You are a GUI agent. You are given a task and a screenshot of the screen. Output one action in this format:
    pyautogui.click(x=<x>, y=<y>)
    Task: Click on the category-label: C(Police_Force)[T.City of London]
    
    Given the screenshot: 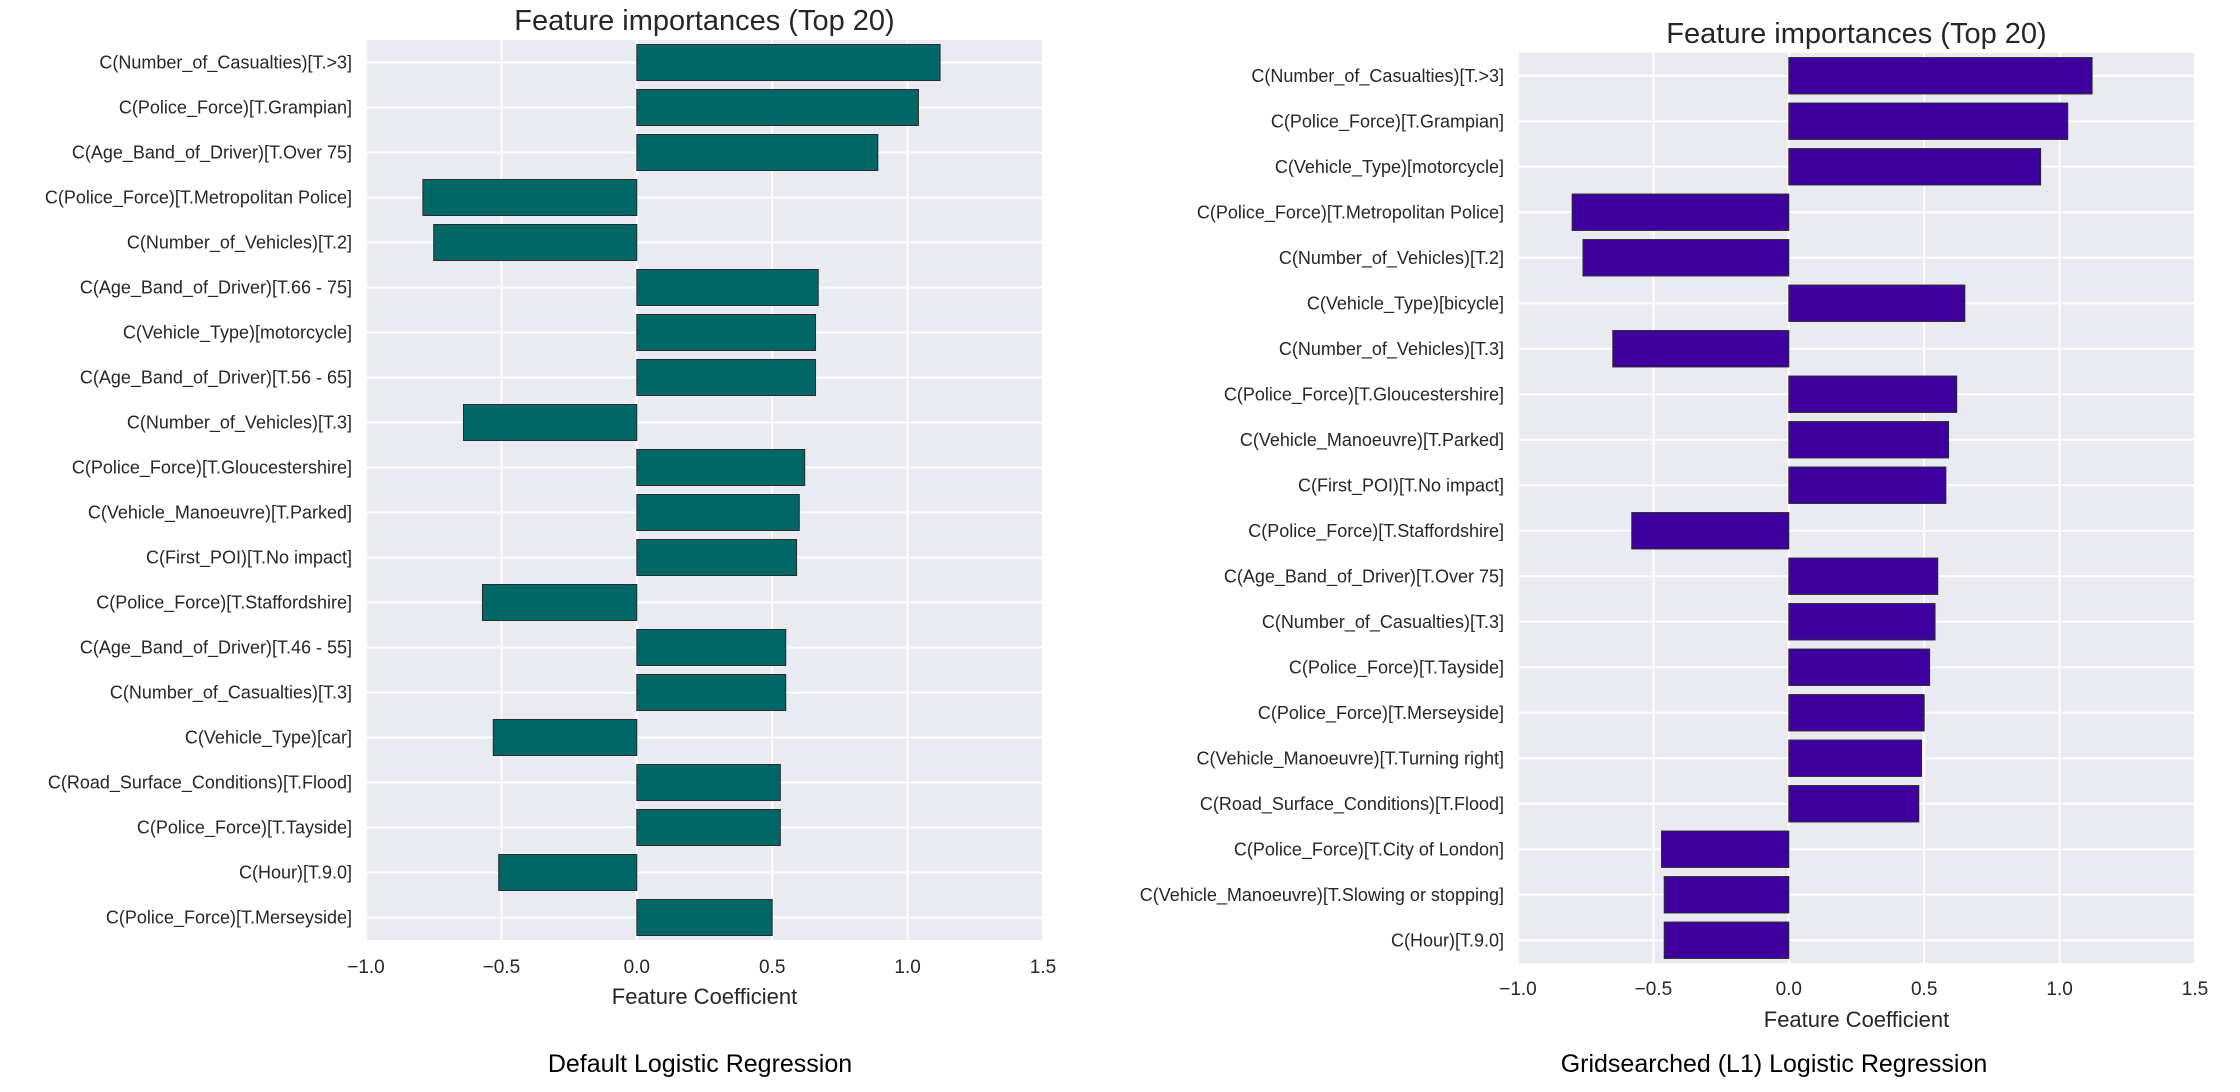 What is the action you would take?
    pyautogui.click(x=1369, y=849)
    